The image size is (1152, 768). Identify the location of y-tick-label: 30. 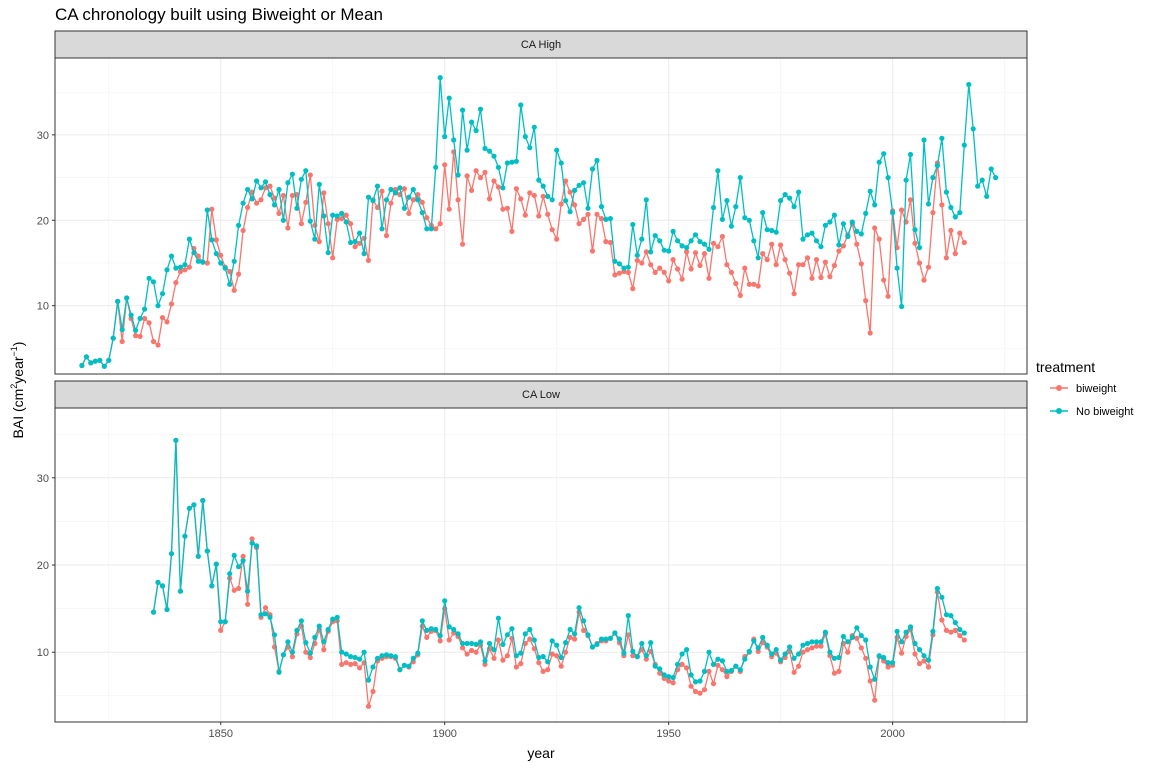
(43, 136).